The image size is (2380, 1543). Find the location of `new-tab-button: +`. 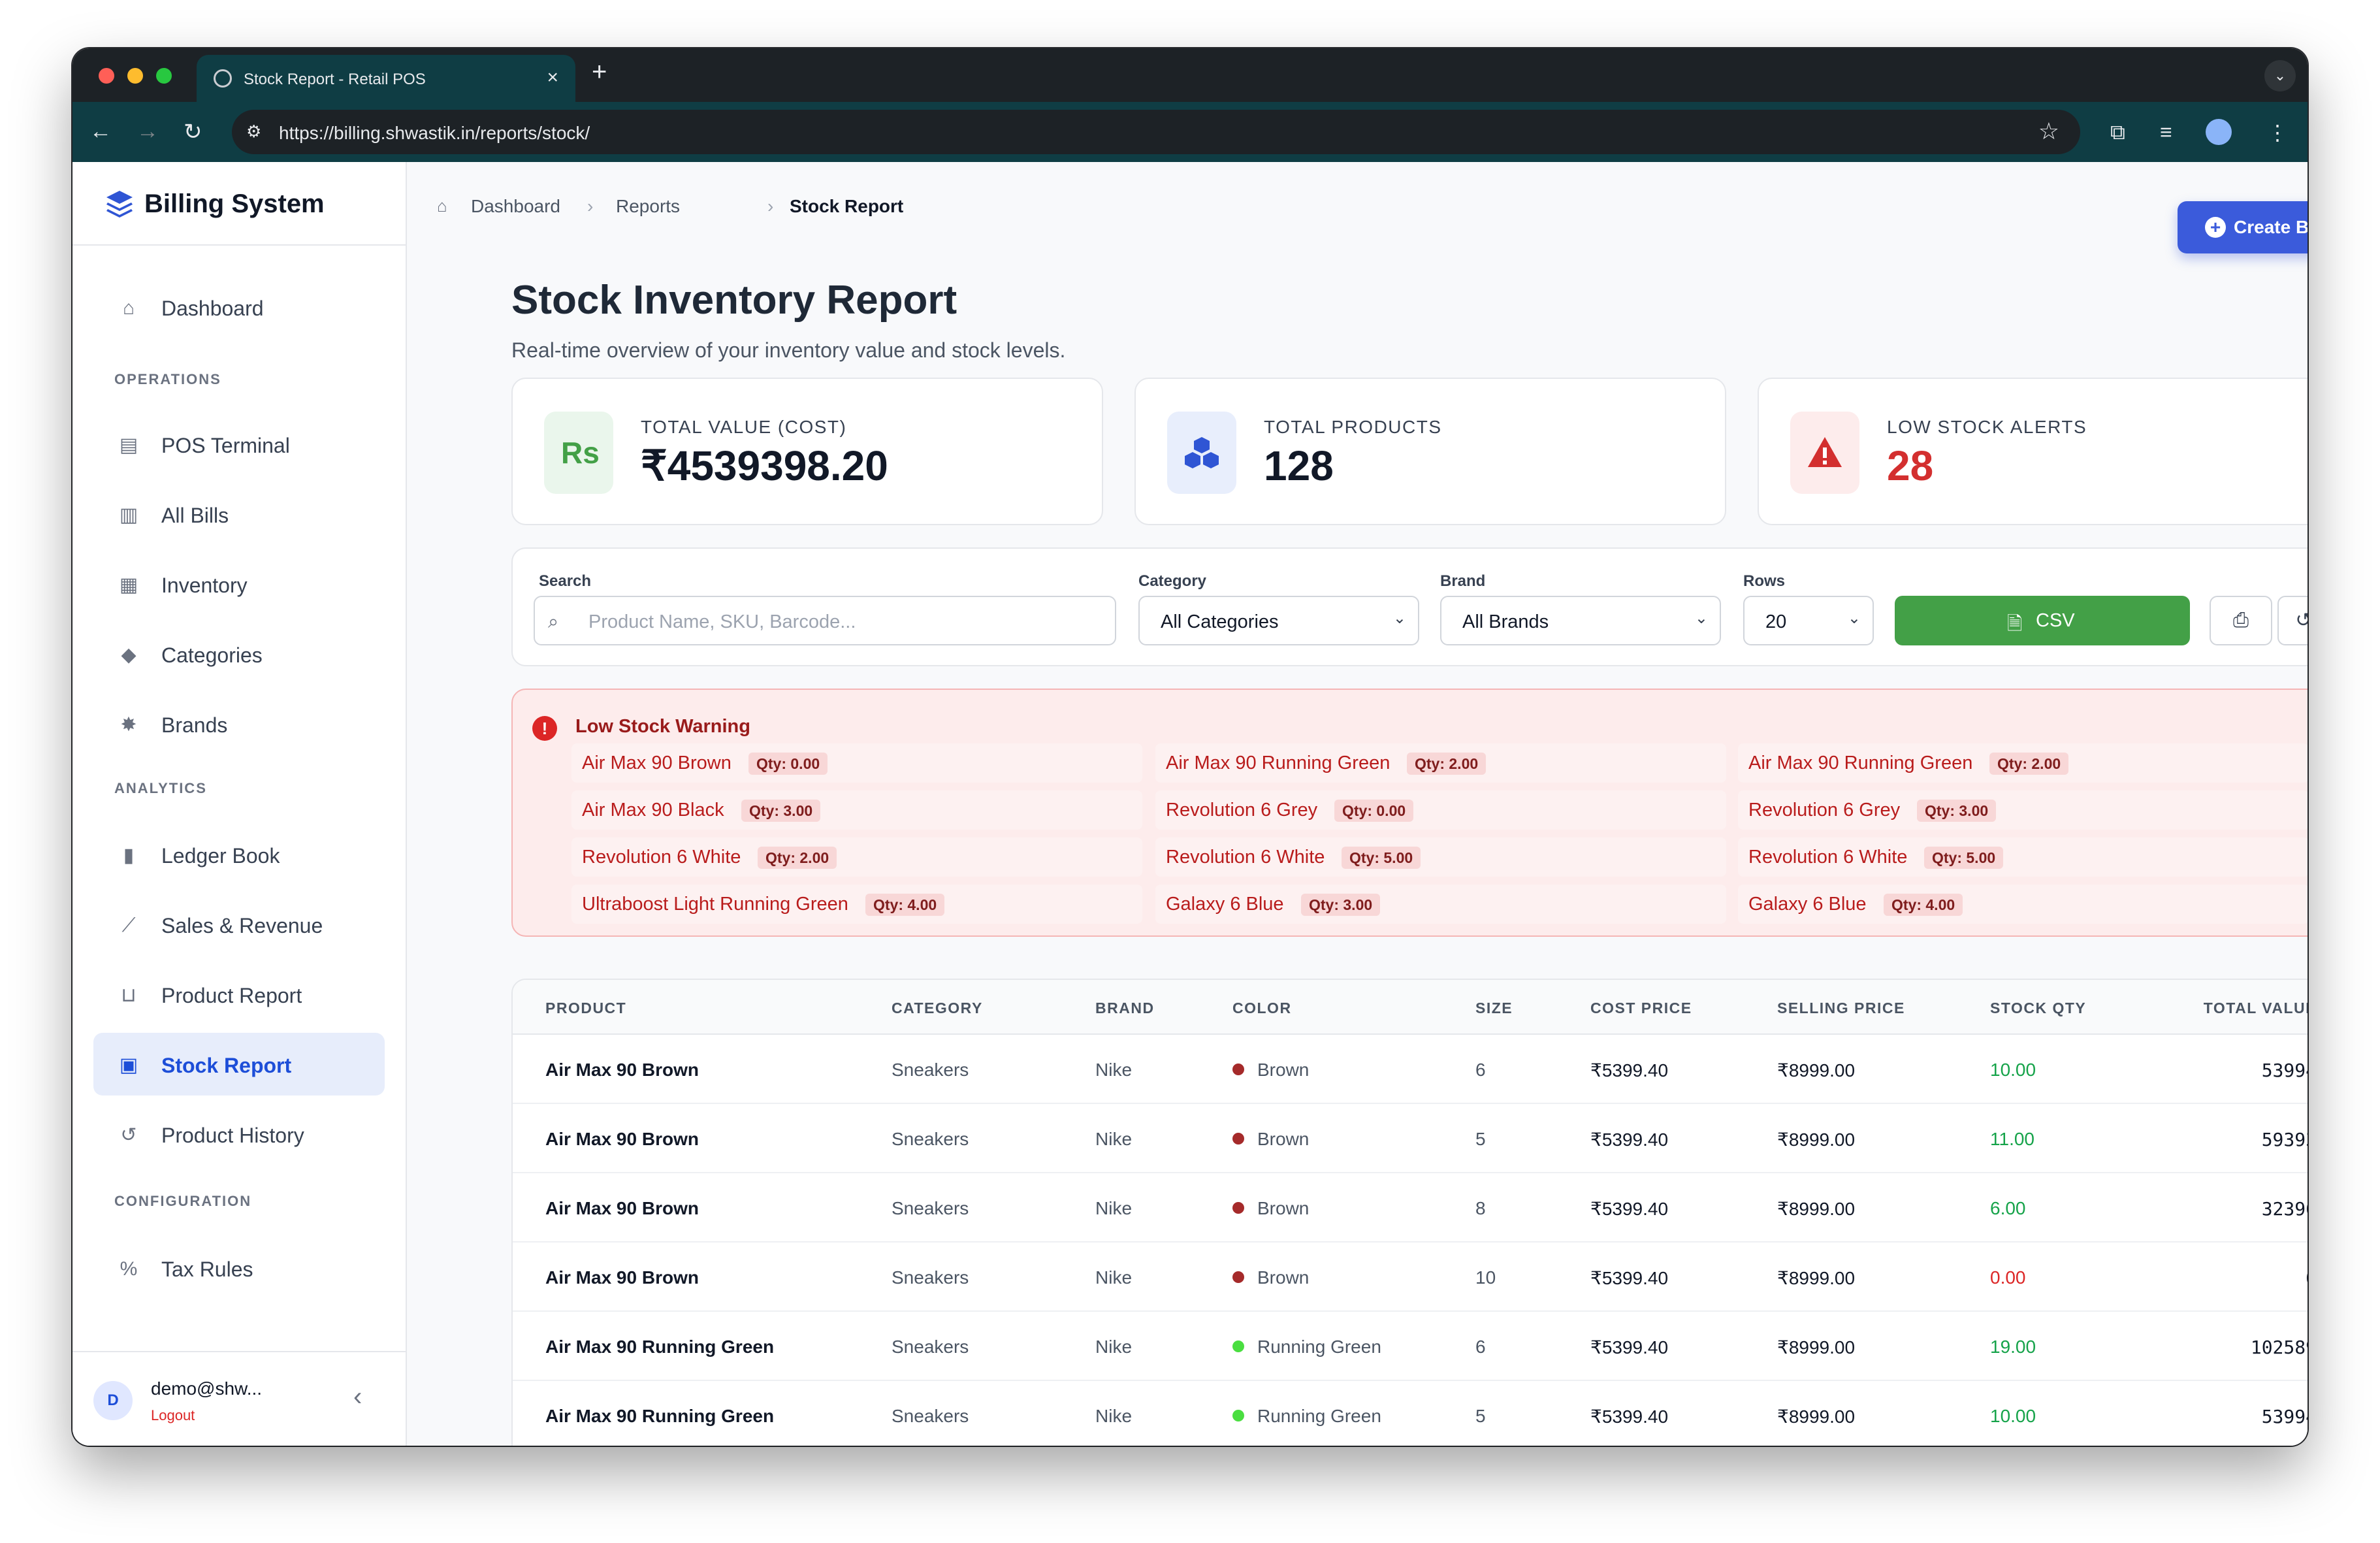

new-tab-button: + is located at coordinates (599, 71).